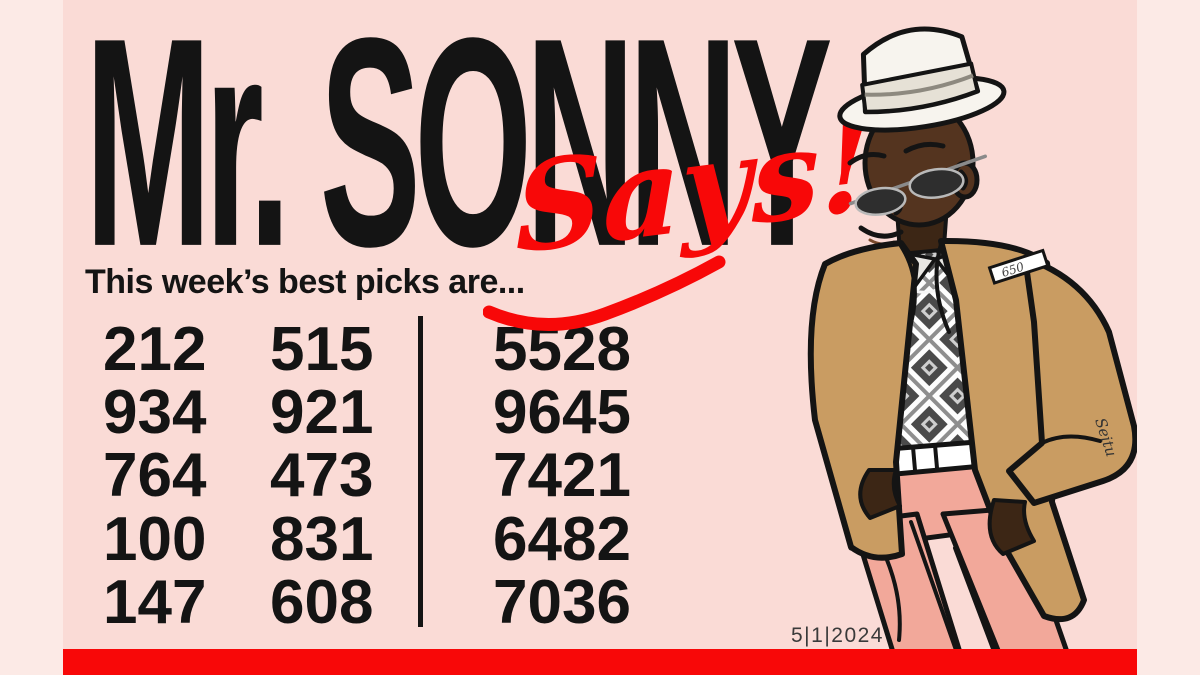  I want to click on pick-number: 921, so click(322, 413).